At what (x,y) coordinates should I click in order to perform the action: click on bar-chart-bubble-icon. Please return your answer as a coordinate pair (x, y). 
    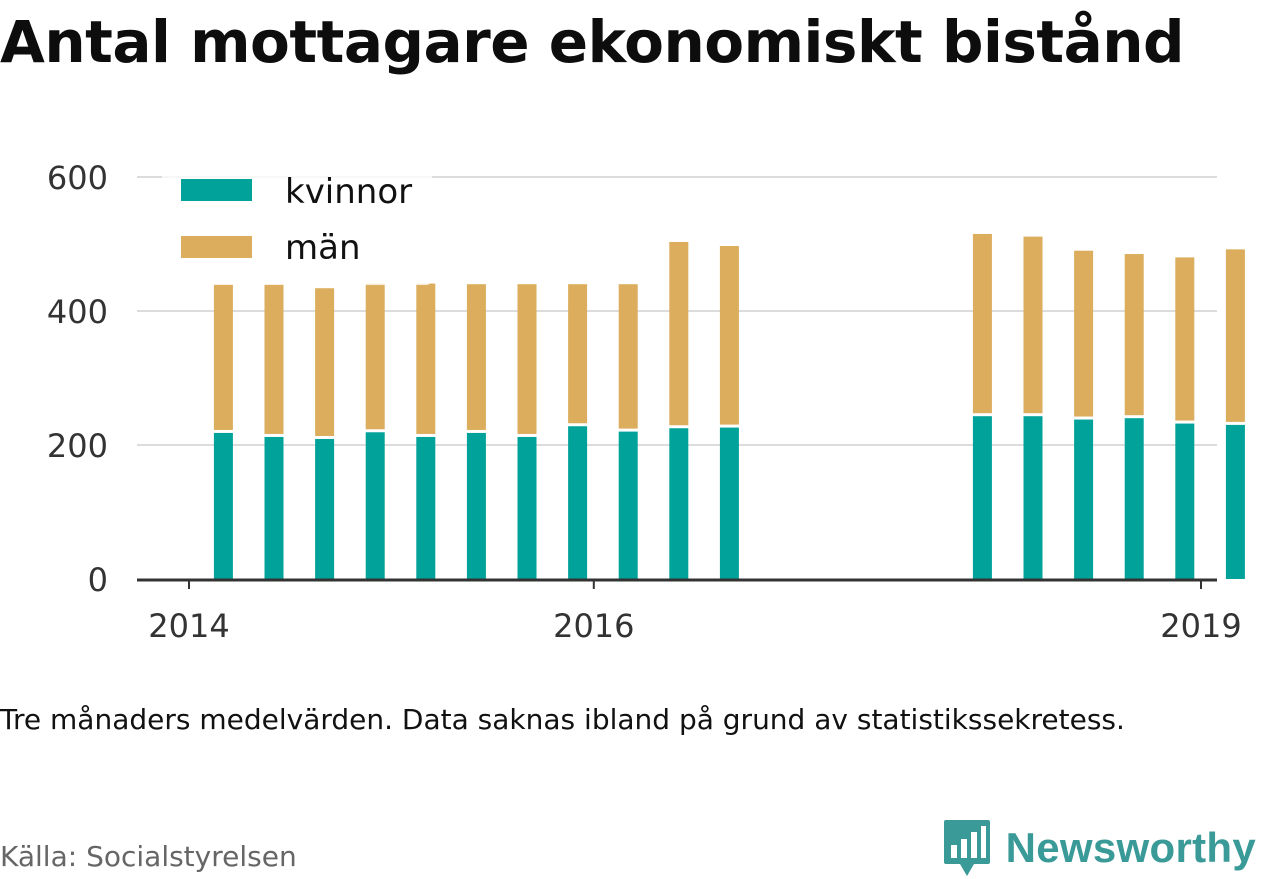
    Looking at the image, I should click on (966, 848).